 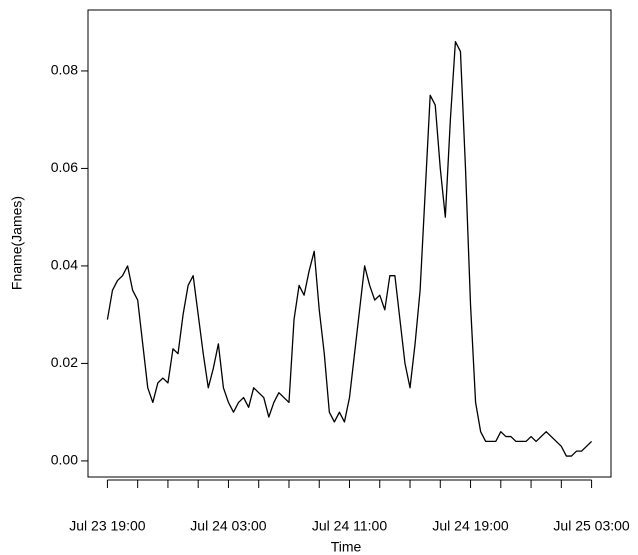 What do you see at coordinates (228, 526) in the screenshot?
I see `x-tick-label: Jul 24 03:00` at bounding box center [228, 526].